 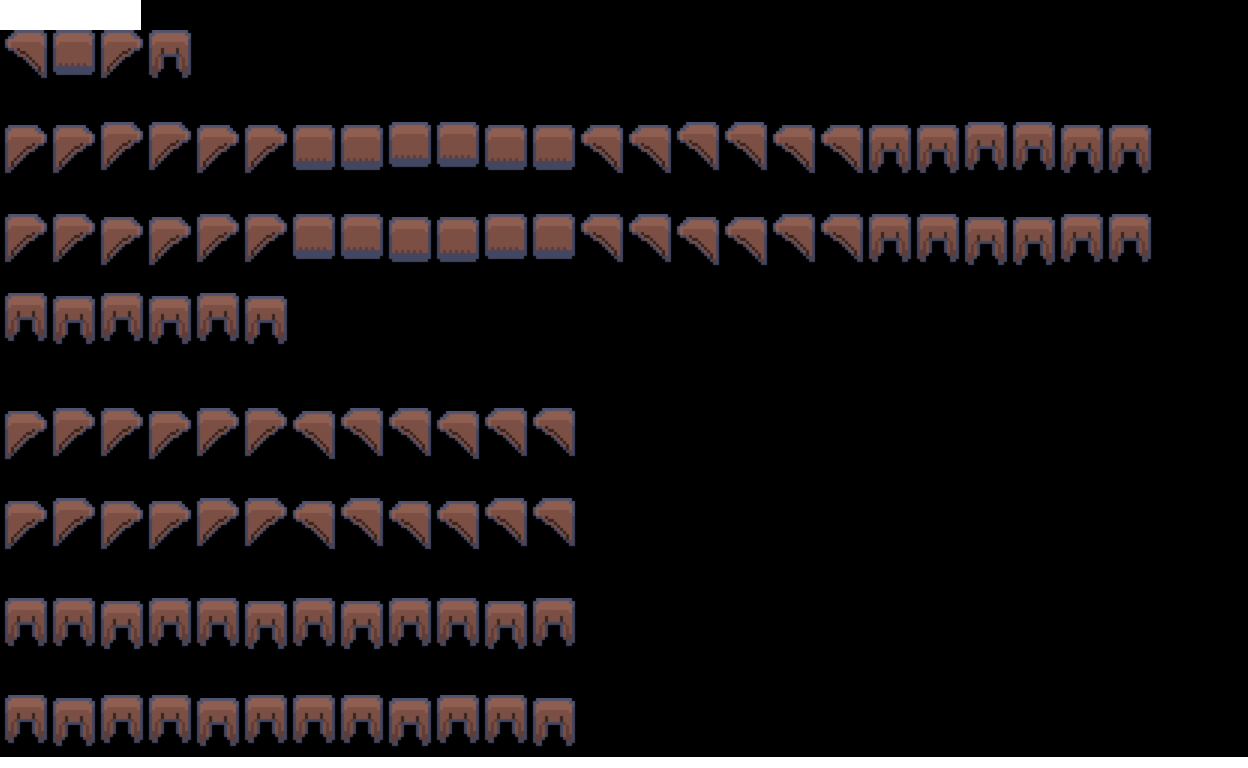 I want to click on top-left-white-area, so click(x=70, y=15).